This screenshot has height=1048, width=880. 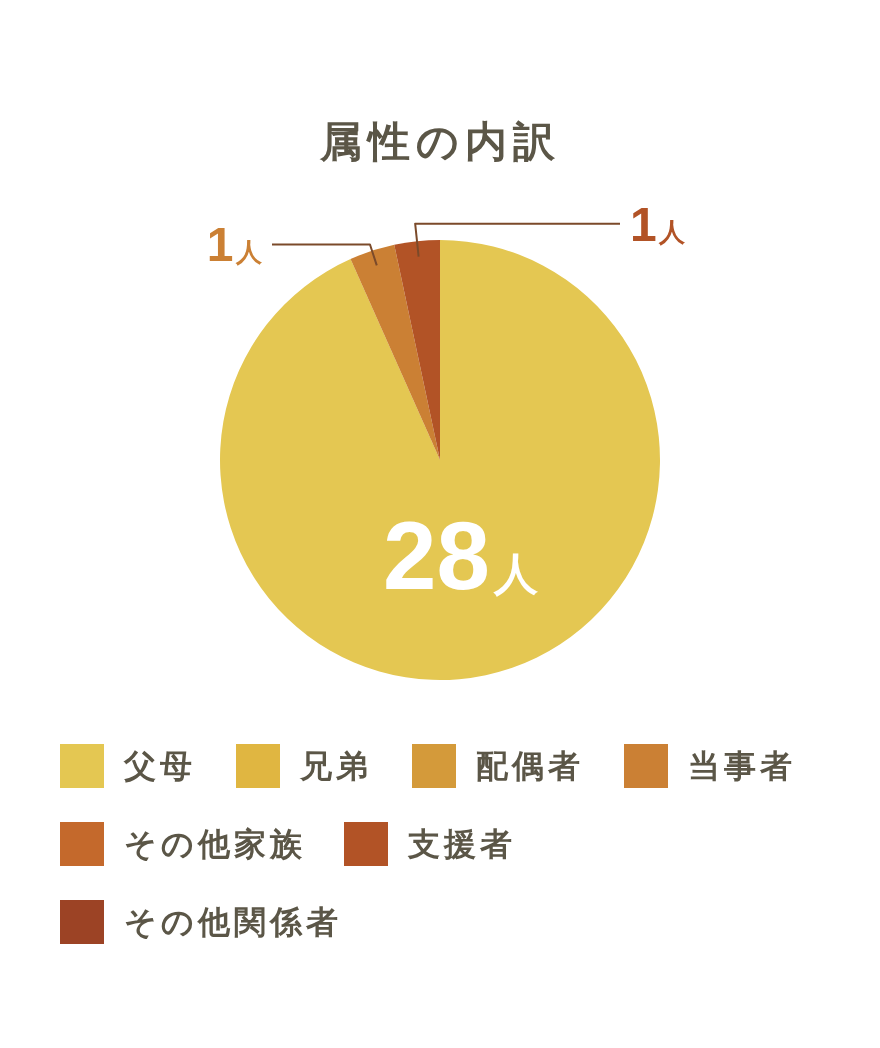 I want to click on legend-label: 父母, so click(x=159, y=766).